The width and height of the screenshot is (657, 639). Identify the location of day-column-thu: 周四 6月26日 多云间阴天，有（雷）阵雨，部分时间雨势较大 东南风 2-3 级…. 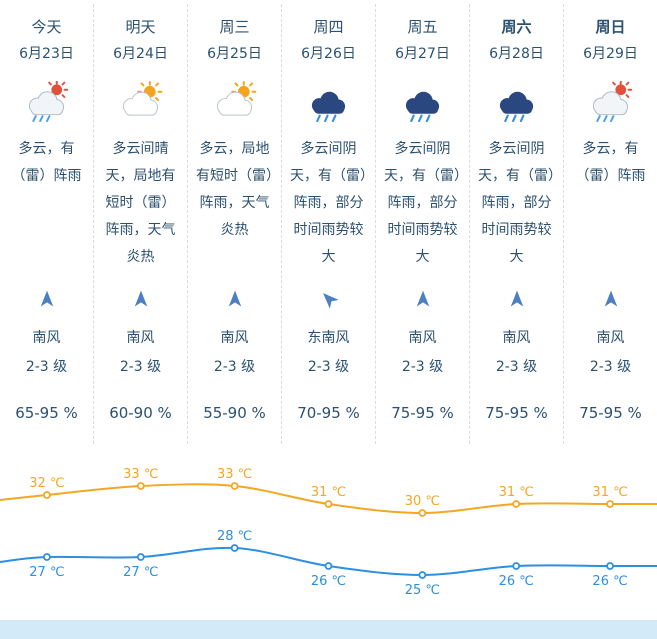
(329, 224).